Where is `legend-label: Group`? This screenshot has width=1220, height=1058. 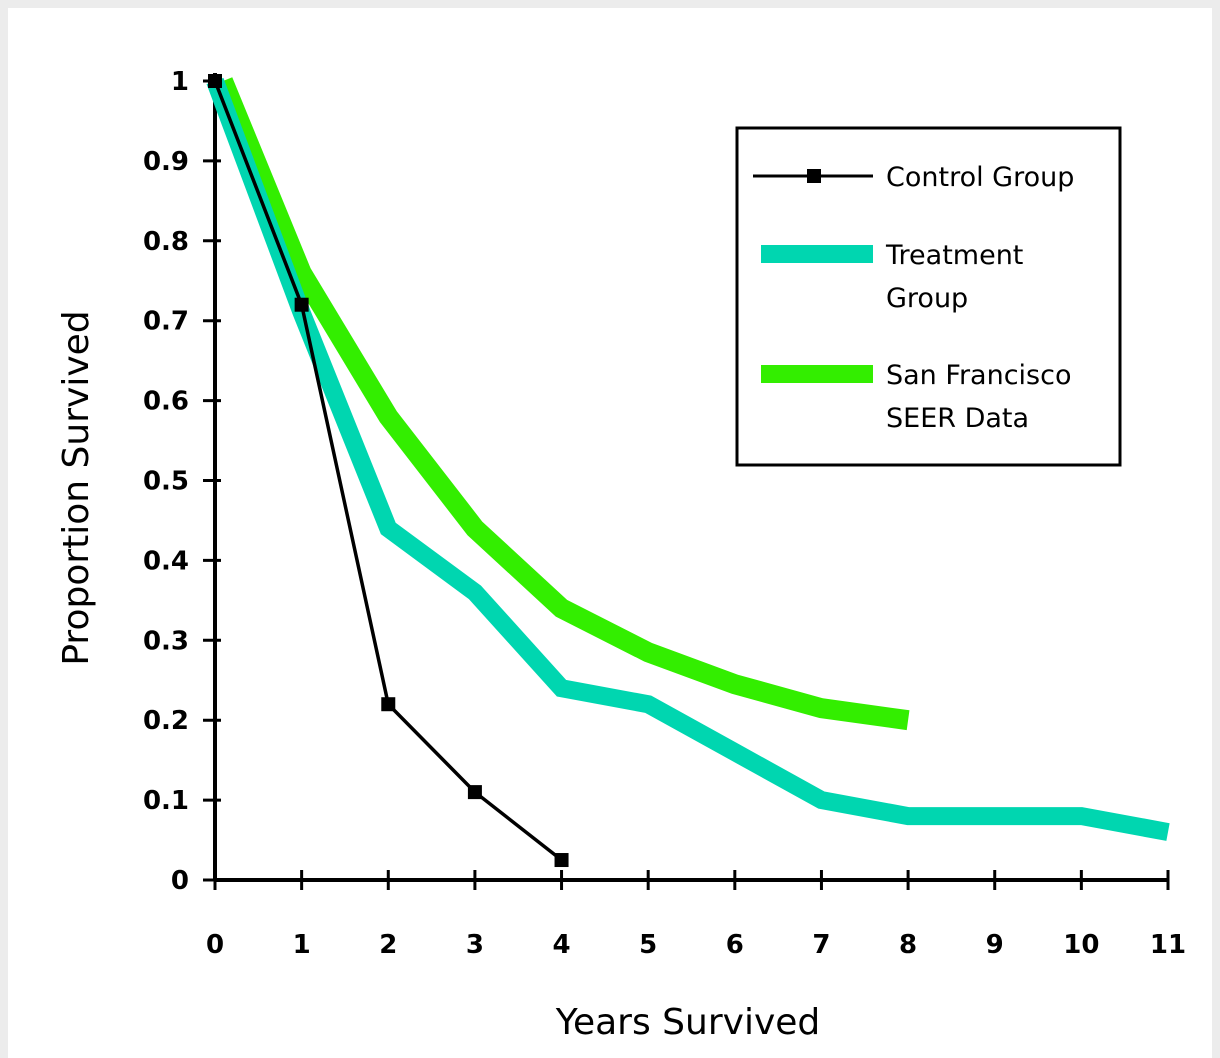
legend-label: Group is located at coordinates (927, 298).